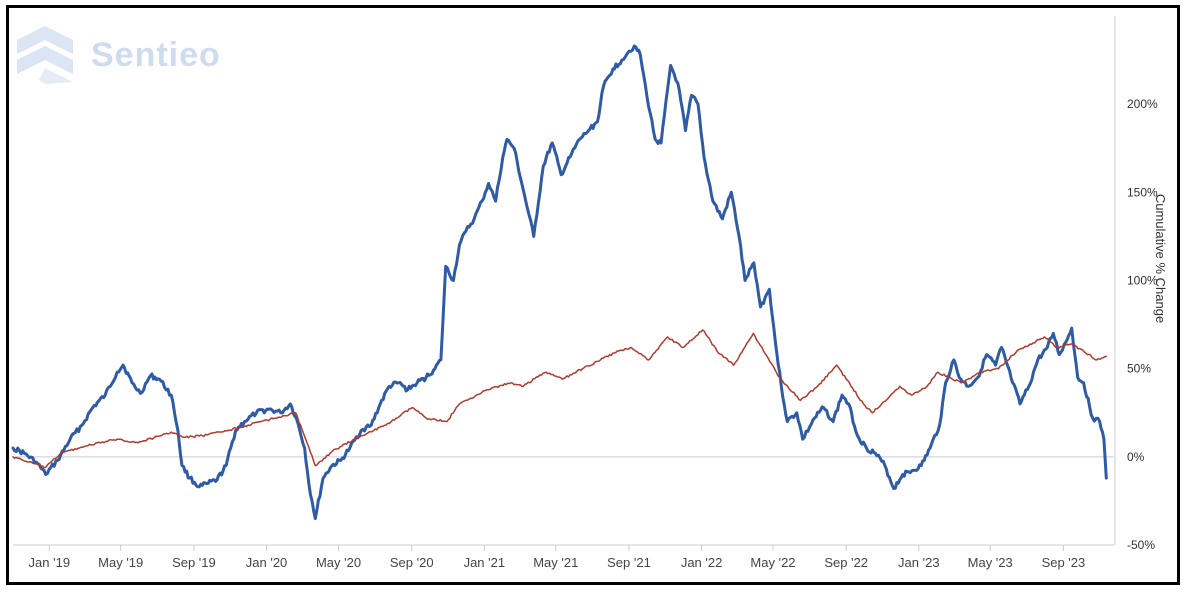 The width and height of the screenshot is (1192, 596). Describe the element at coordinates (846, 562) in the screenshot. I see `x-tick-label: Sep '22` at that location.